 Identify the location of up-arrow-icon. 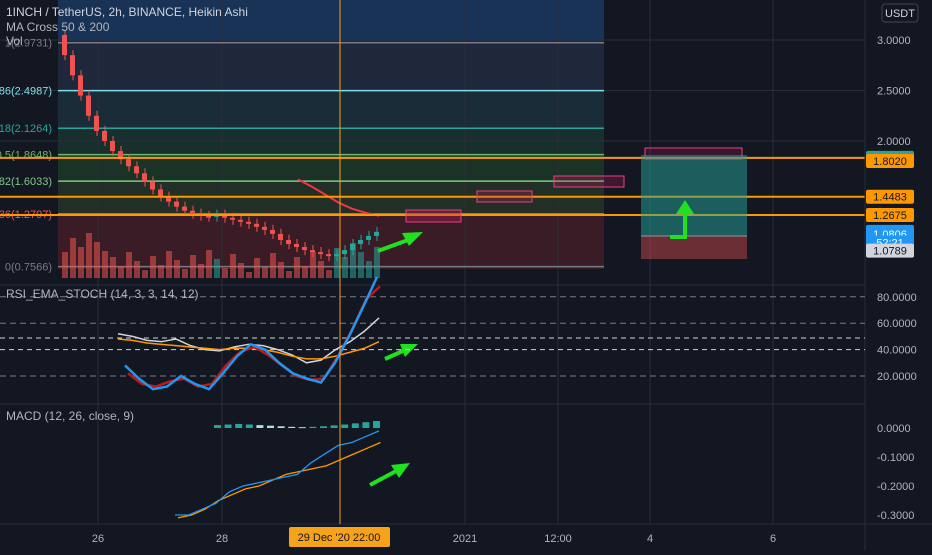
(682, 219).